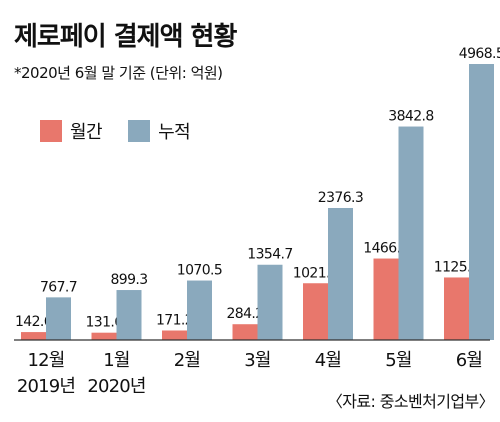  I want to click on value-label-monthly-5: 1021.6, so click(316, 273).